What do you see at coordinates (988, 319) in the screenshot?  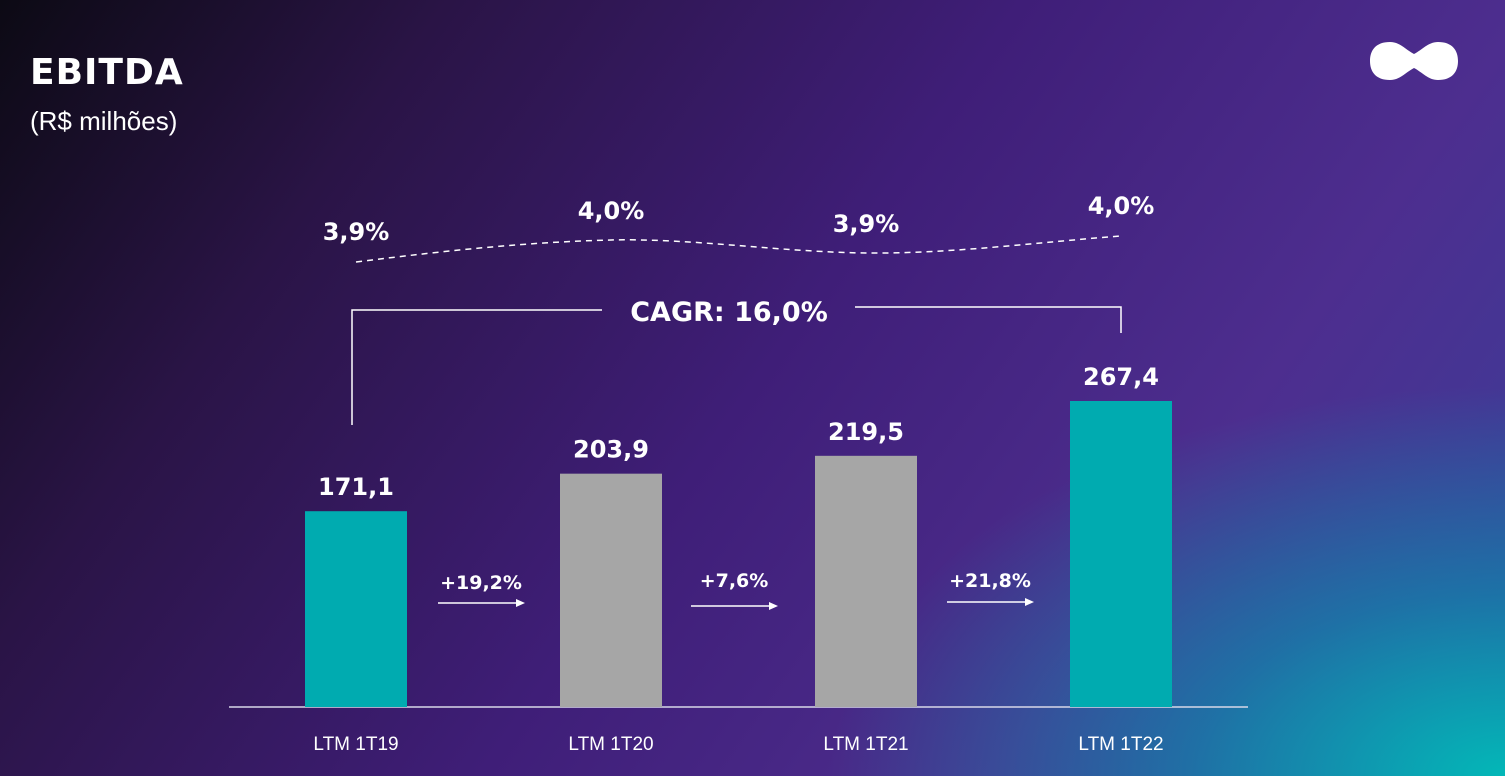 I see `cagr-bracket-right` at bounding box center [988, 319].